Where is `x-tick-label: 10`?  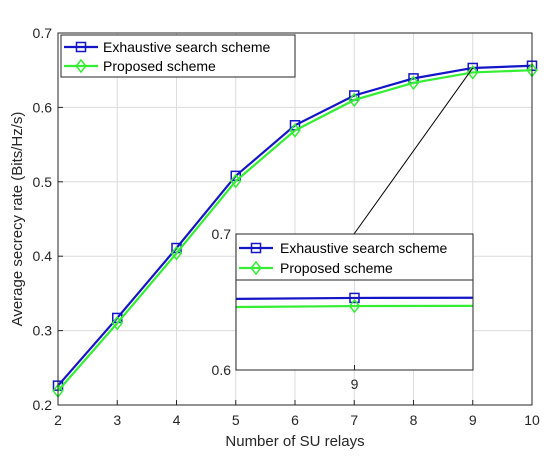 x-tick-label: 10 is located at coordinates (532, 420).